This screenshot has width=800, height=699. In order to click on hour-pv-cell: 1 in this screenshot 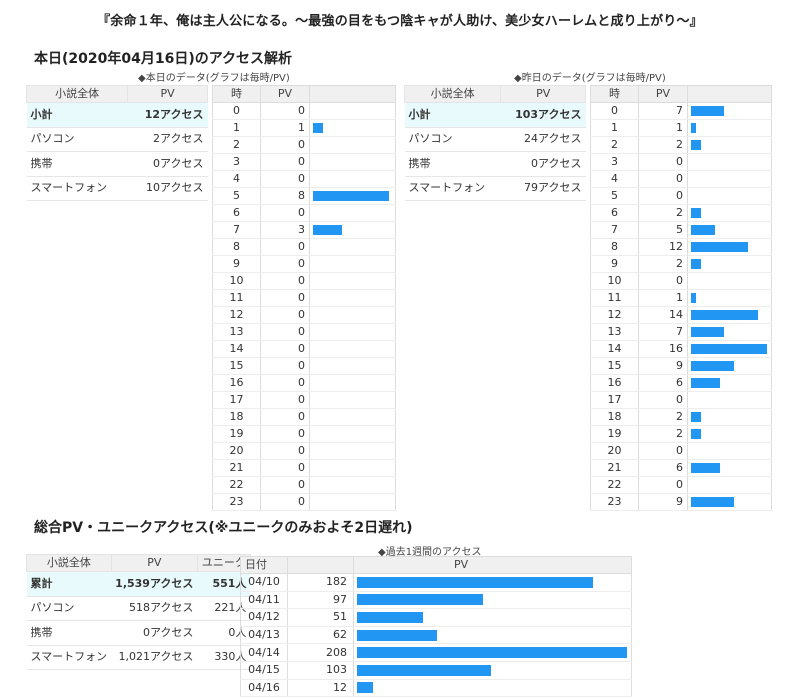, I will do `click(663, 298)`.